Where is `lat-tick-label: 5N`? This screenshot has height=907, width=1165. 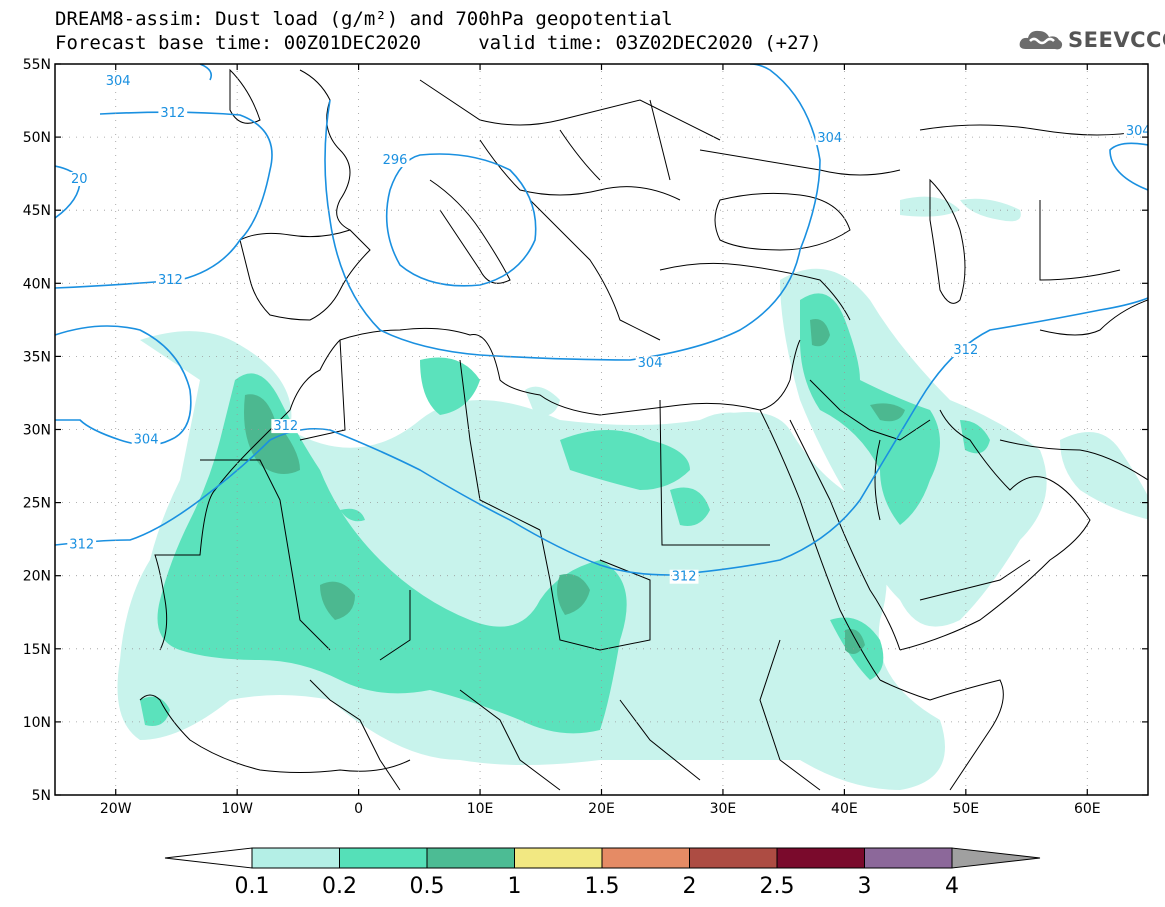
lat-tick-label: 5N is located at coordinates (41, 796).